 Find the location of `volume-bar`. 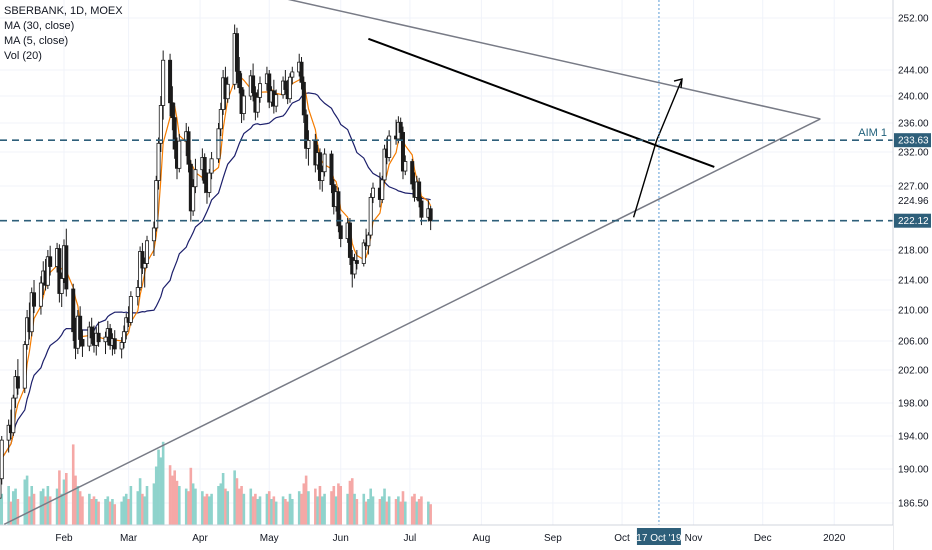

volume-bar is located at coordinates (290, 509).